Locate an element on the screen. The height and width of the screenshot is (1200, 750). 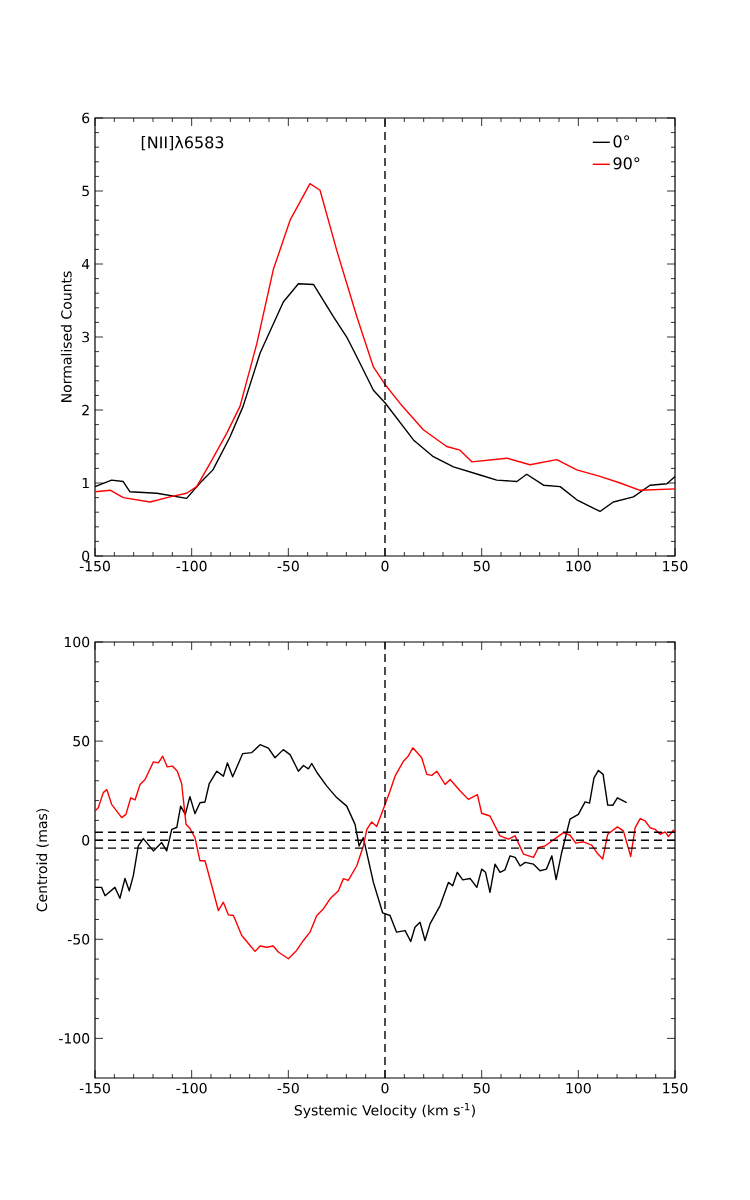
y-axis-title: Centroid (mas) is located at coordinates (42, 860).